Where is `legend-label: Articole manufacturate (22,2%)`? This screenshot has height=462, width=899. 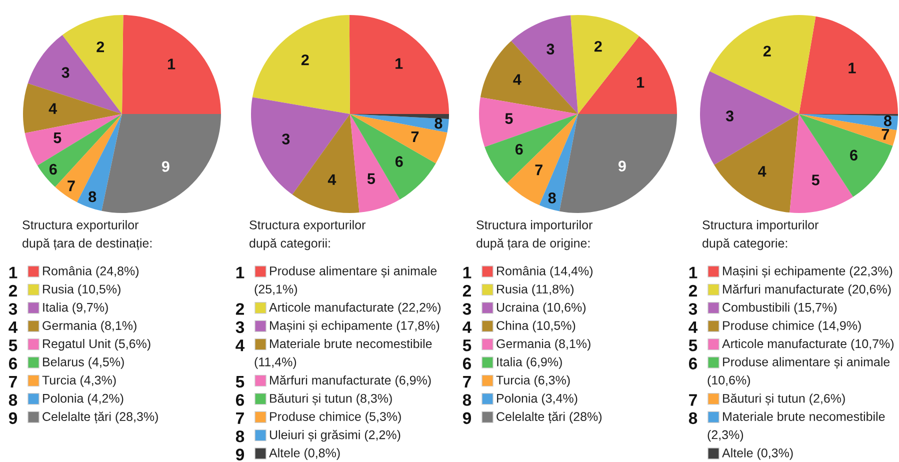
legend-label: Articole manufacturate (22,2%) is located at coordinates (355, 308).